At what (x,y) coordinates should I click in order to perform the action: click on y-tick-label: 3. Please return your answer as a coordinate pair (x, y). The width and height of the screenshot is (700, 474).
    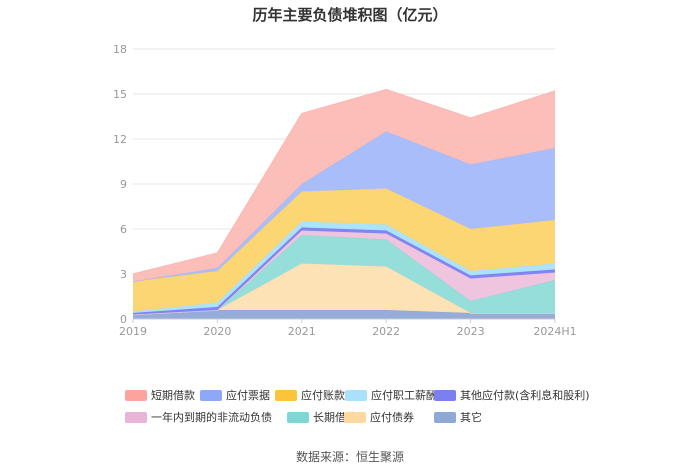
    Looking at the image, I should click on (123, 274).